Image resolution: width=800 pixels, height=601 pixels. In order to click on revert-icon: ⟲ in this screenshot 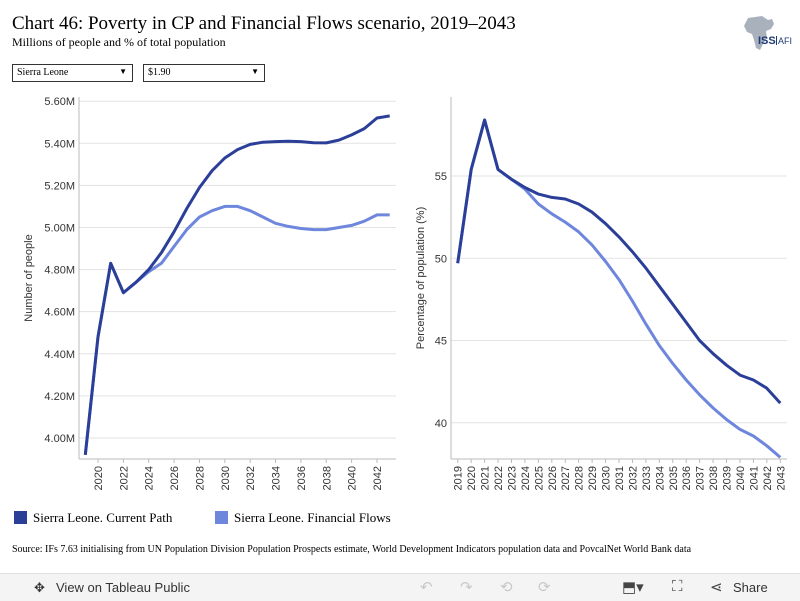, I will do `click(506, 587)`.